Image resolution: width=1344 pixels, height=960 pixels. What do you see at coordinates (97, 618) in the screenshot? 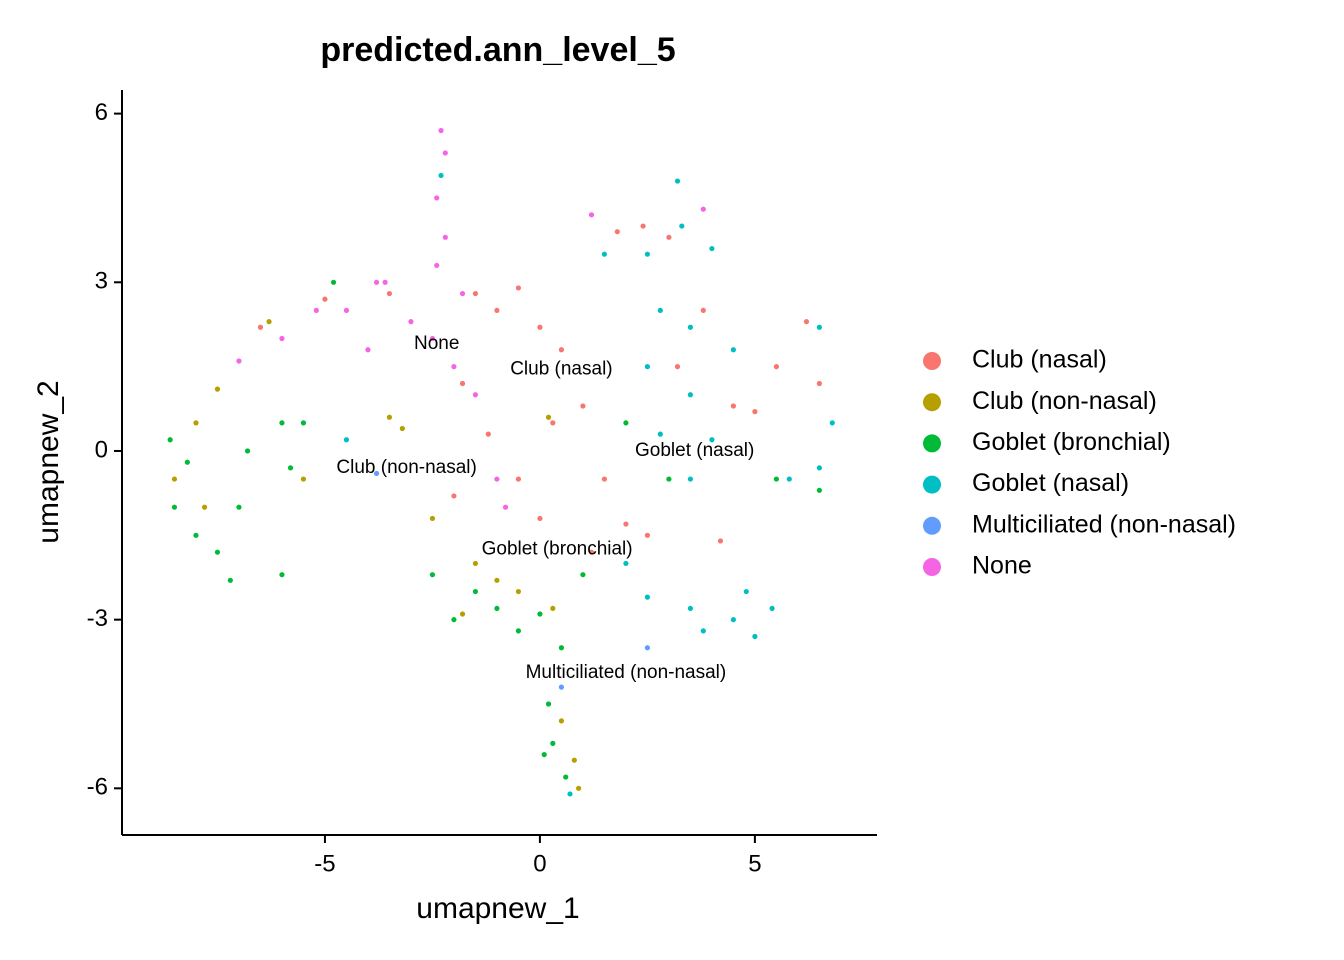
I see `y-tick-label: -3` at bounding box center [97, 618].